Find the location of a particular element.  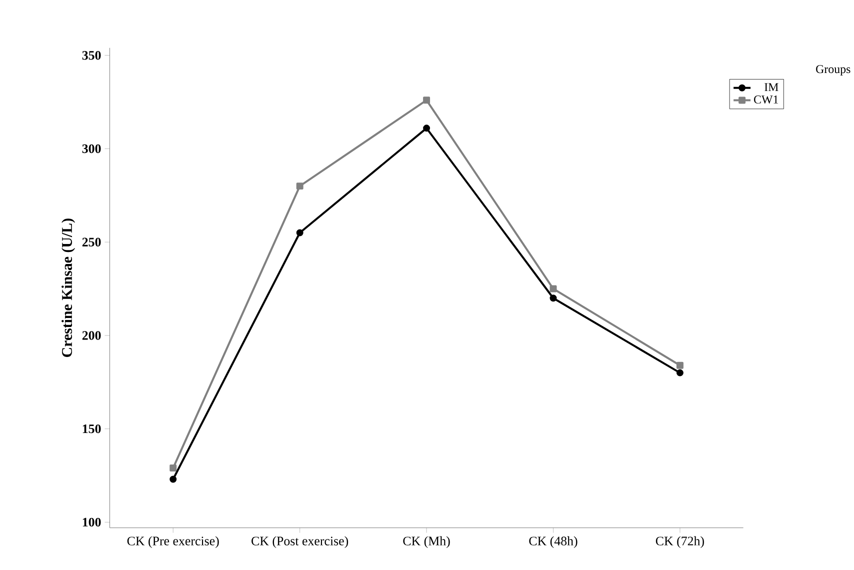

y-tick-label: 100 is located at coordinates (91, 522).